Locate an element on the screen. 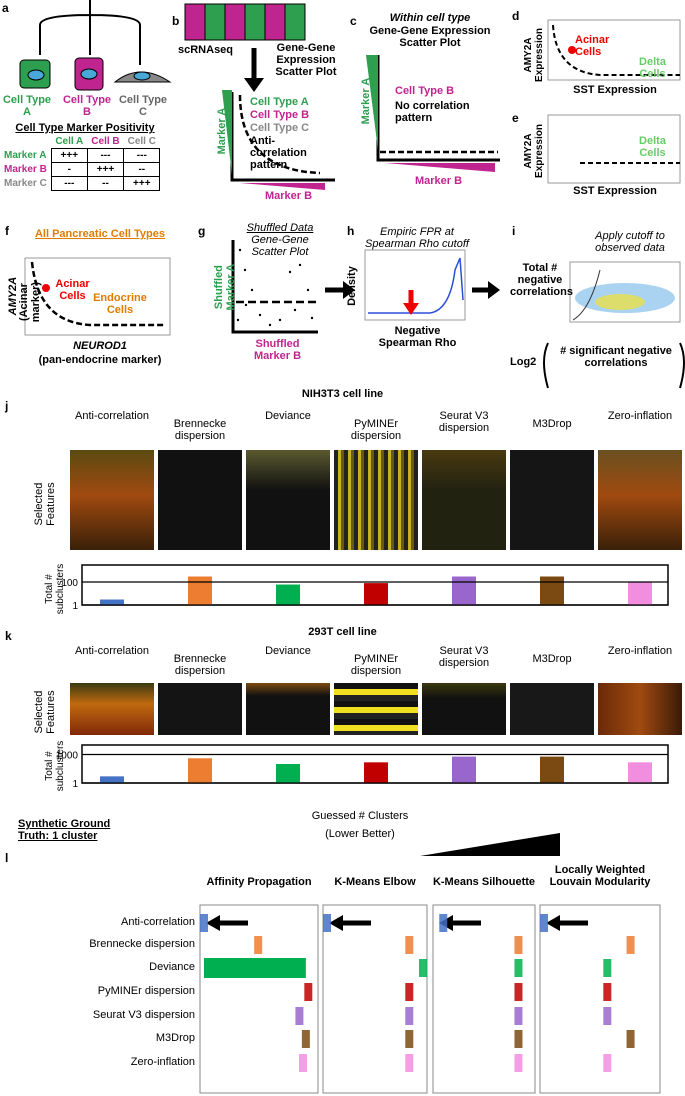 The height and width of the screenshot is (1096, 685). row-header: Marker C is located at coordinates (25, 183).